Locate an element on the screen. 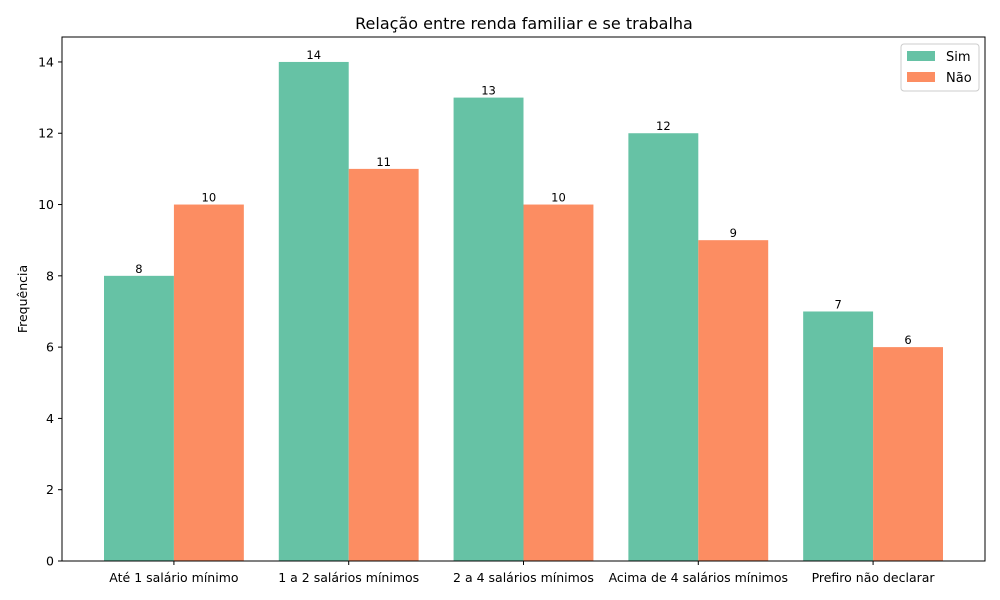 The image size is (1000, 600). y-tick-label: 6 is located at coordinates (50, 347).